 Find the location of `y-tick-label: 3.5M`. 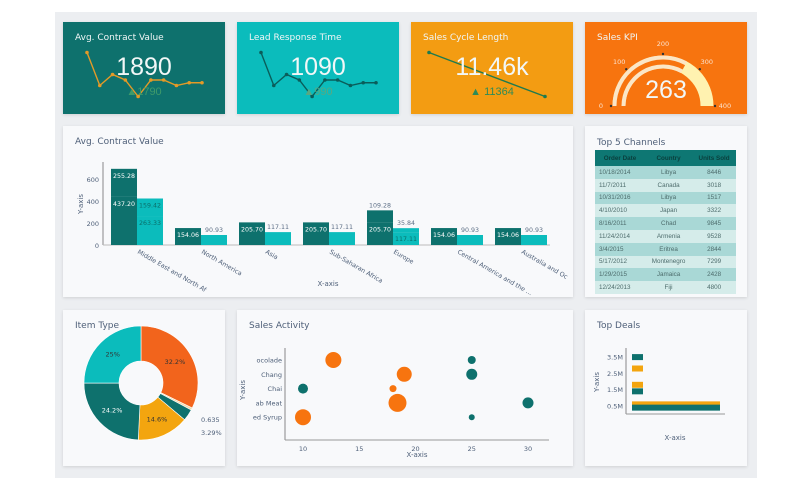

y-tick-label: 3.5M is located at coordinates (615, 358).